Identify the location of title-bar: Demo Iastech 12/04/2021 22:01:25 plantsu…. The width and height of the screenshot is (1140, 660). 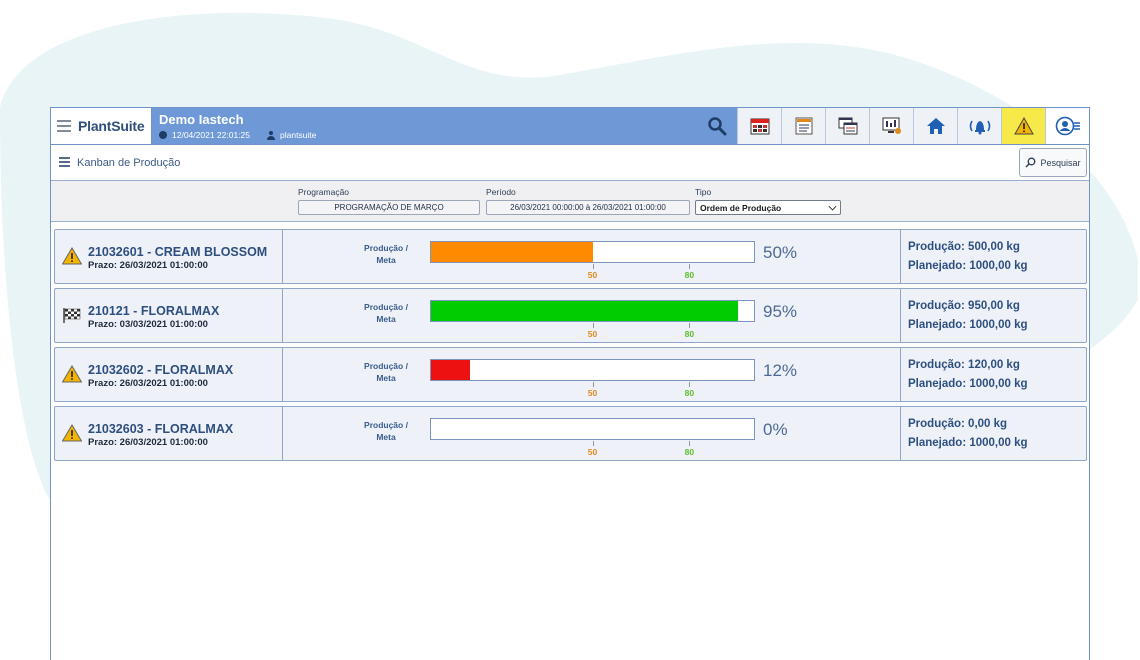
(444, 126).